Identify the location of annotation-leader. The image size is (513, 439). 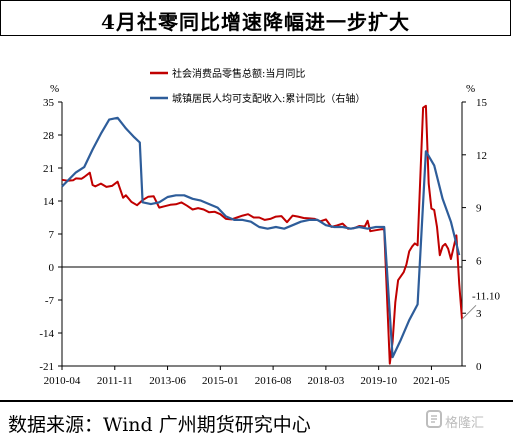
(469, 312).